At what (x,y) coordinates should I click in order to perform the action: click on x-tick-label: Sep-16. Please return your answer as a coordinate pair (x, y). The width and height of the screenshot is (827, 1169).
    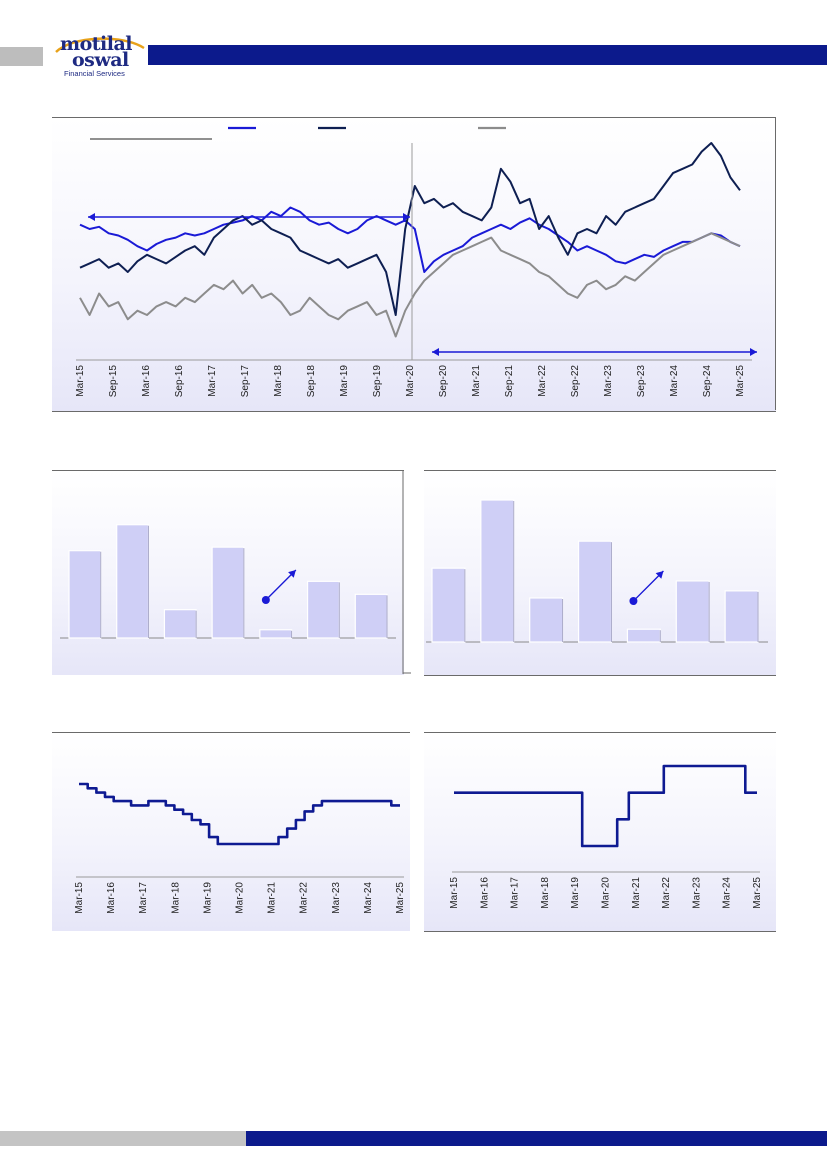
    Looking at the image, I should click on (179, 381).